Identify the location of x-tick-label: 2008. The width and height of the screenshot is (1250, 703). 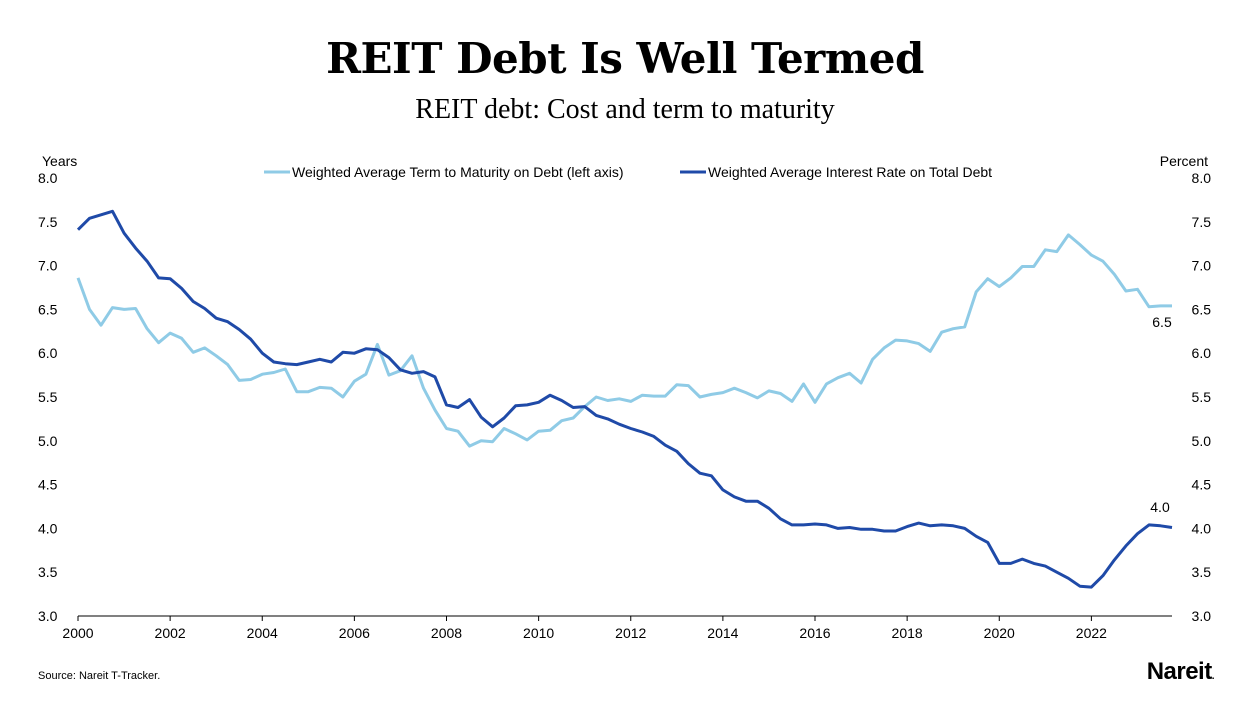
(446, 633).